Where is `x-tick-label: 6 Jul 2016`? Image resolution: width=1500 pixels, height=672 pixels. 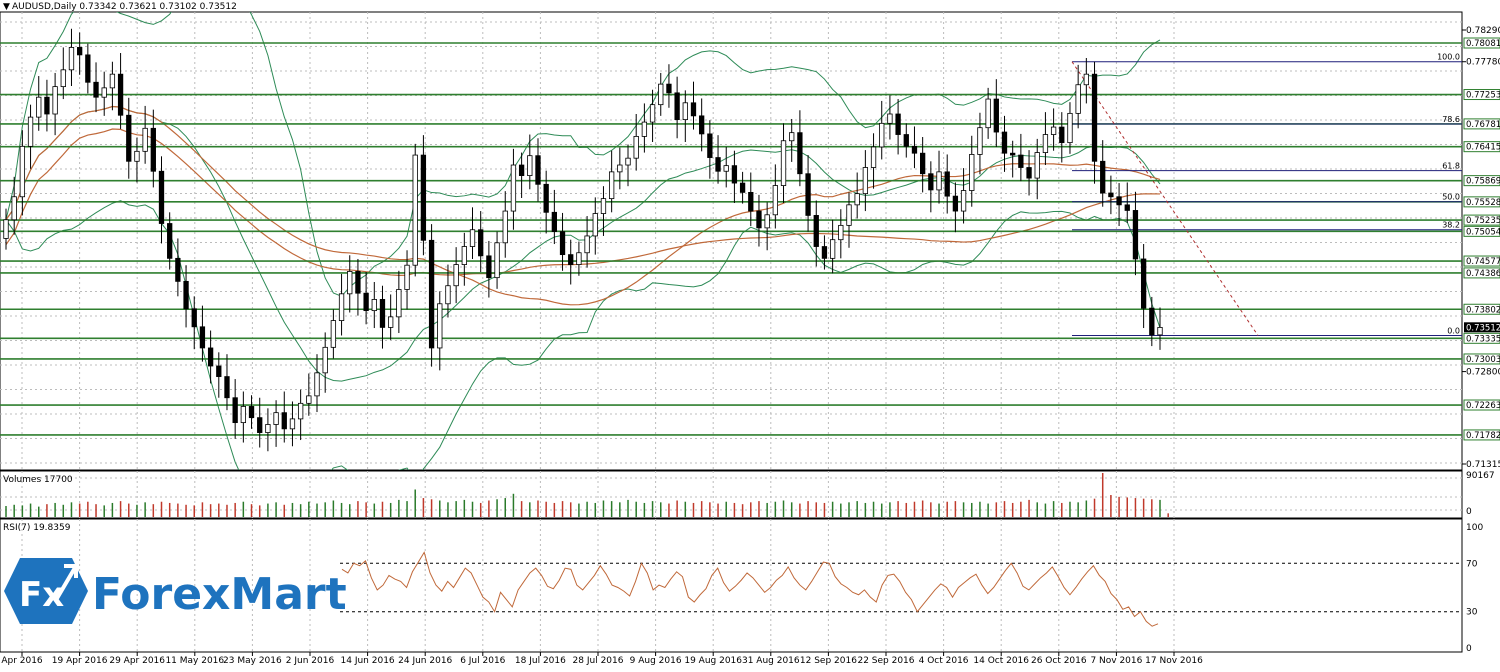
x-tick-label: 6 Jul 2016 is located at coordinates (482, 661).